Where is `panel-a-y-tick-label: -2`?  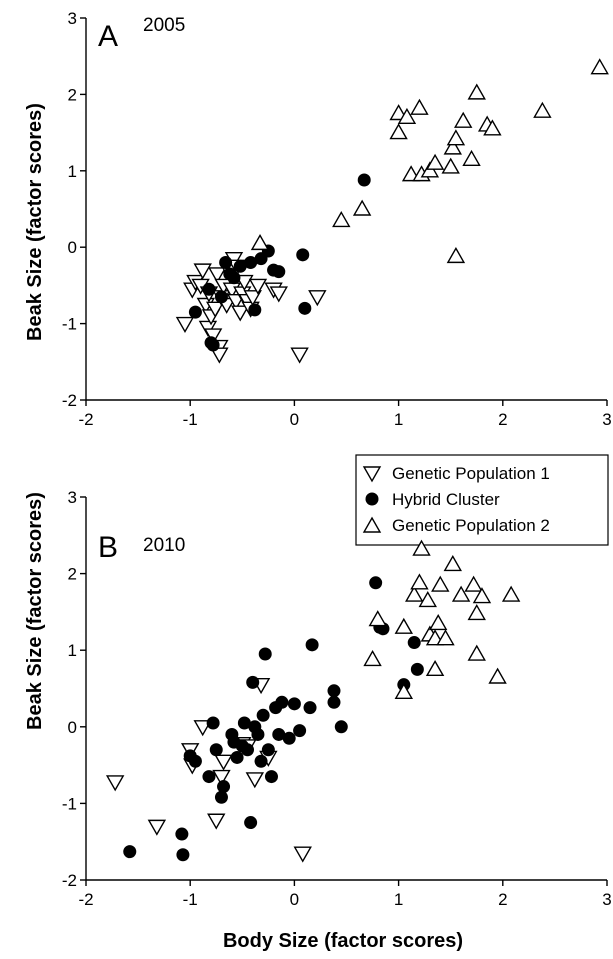 panel-a-y-tick-label: -2 is located at coordinates (69, 400).